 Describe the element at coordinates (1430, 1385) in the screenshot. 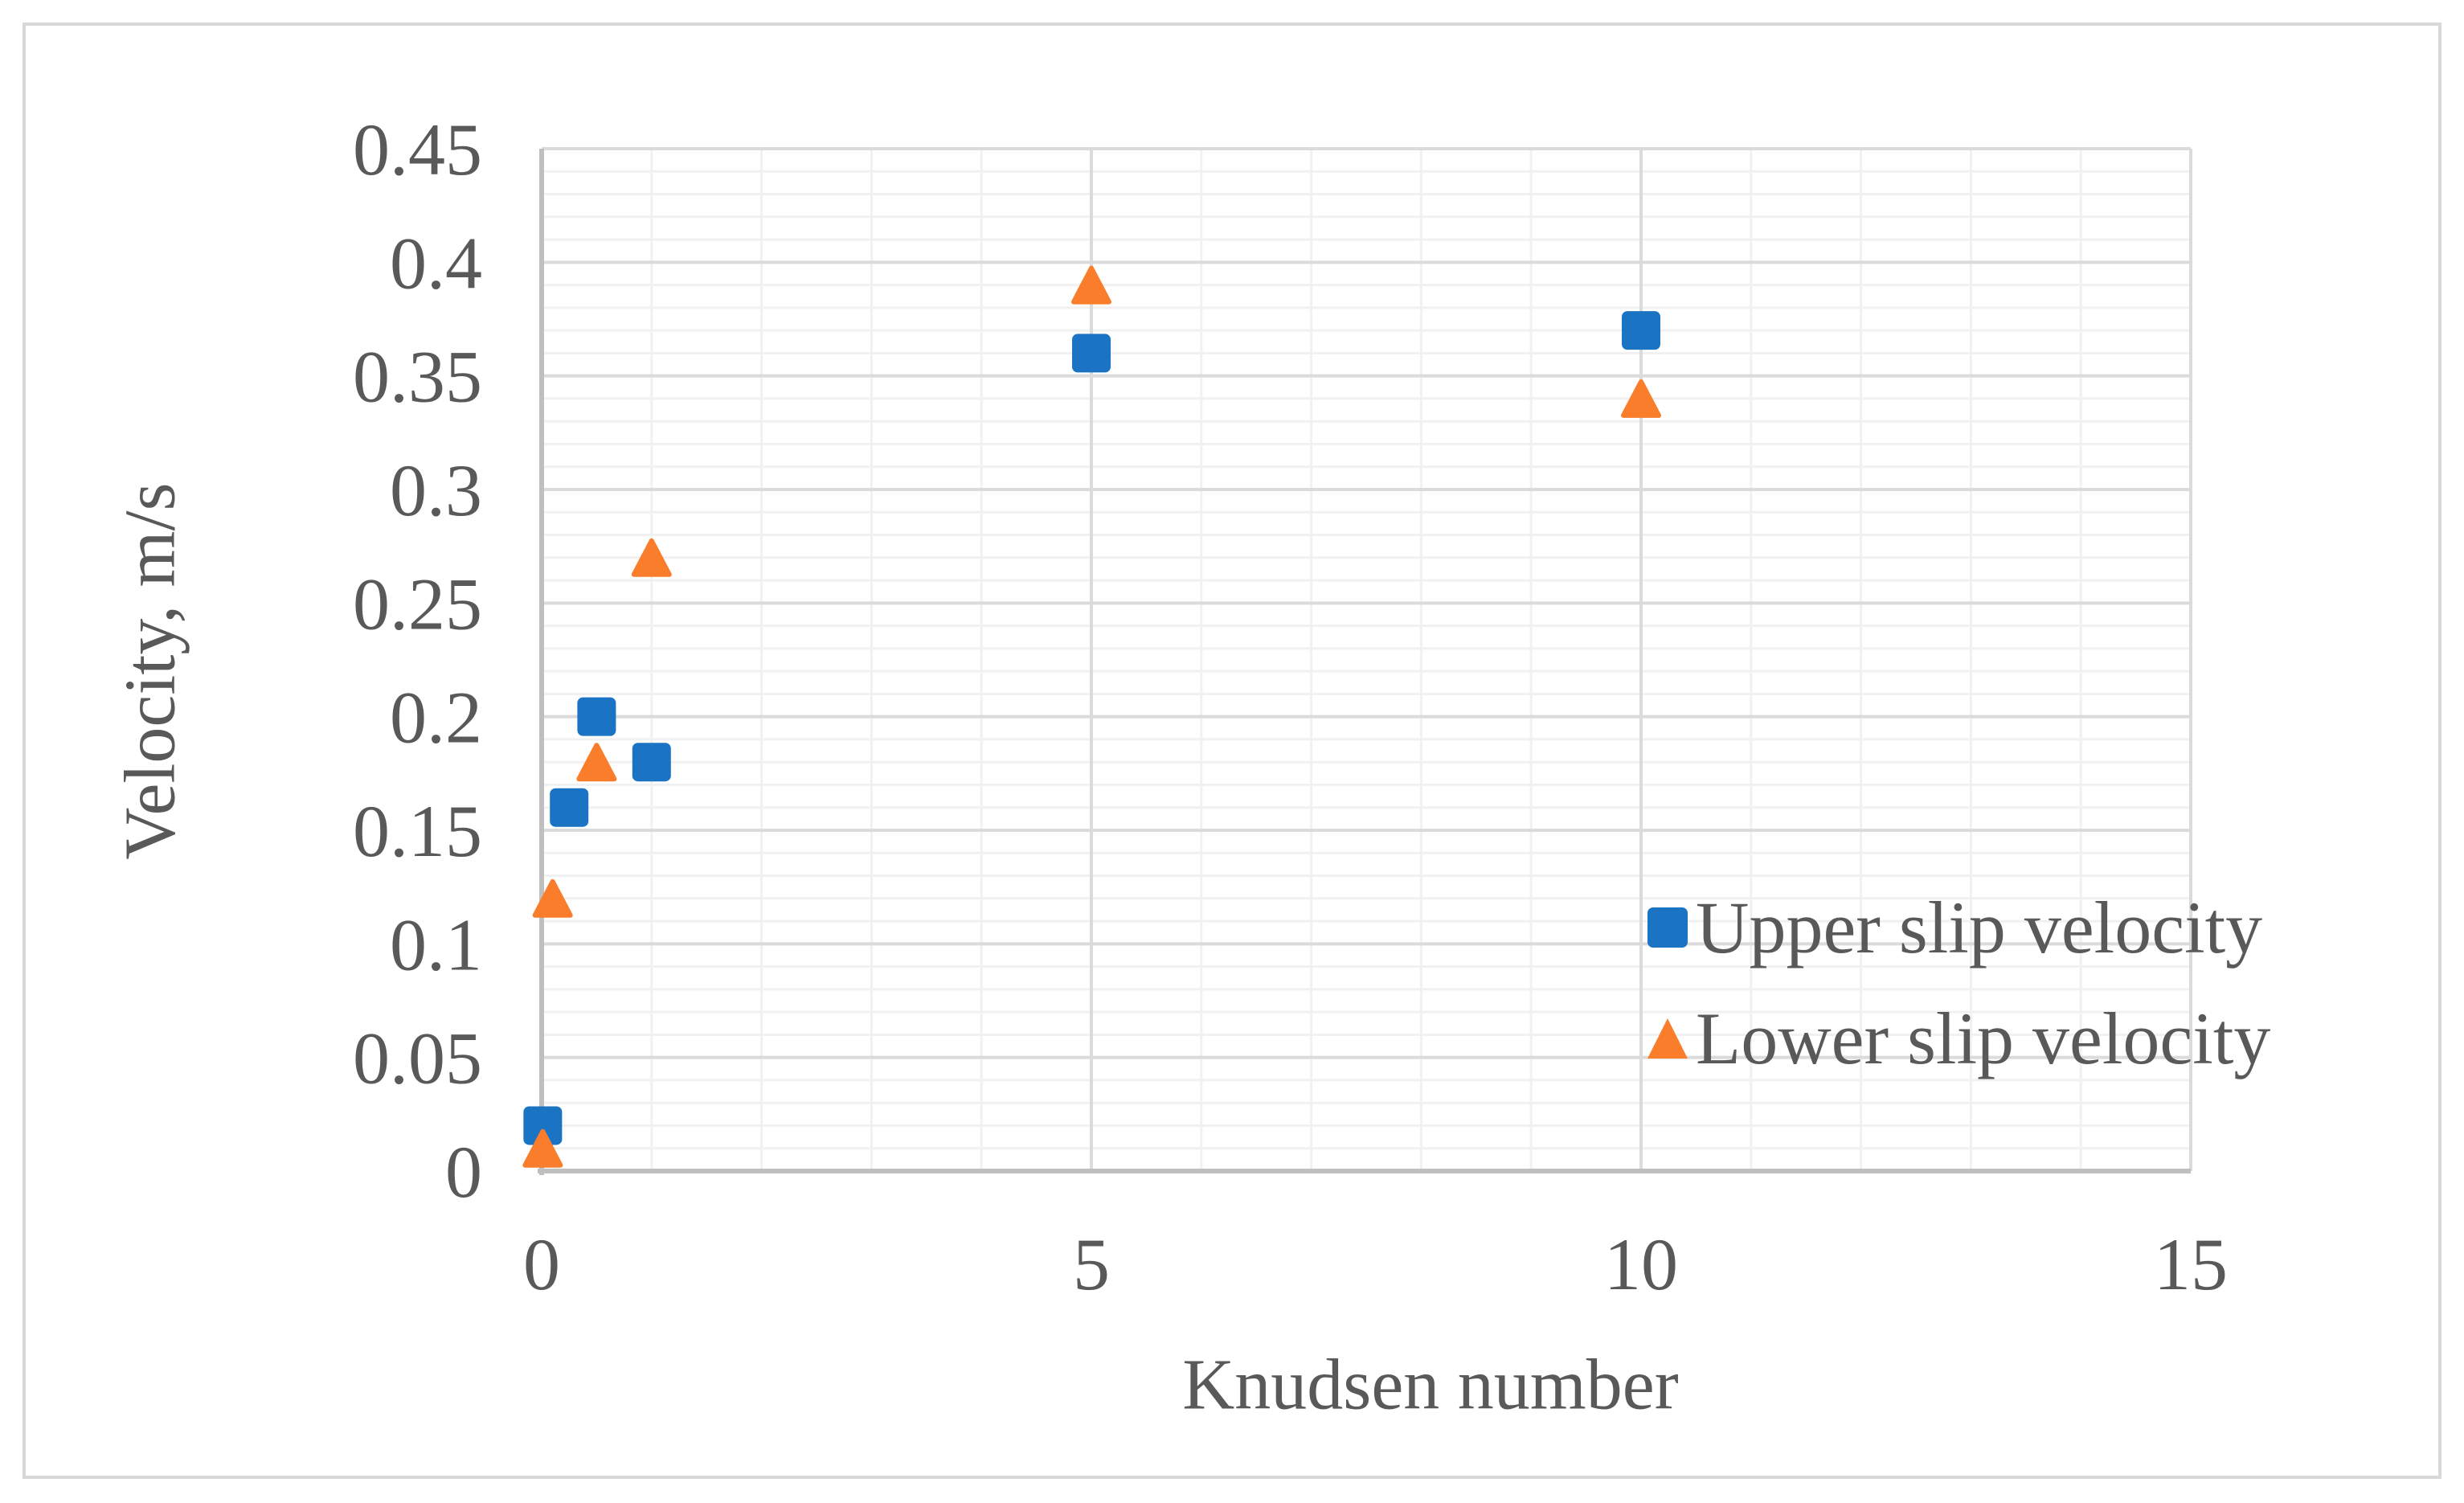

I see `x-axis-title: Knudsen number` at that location.